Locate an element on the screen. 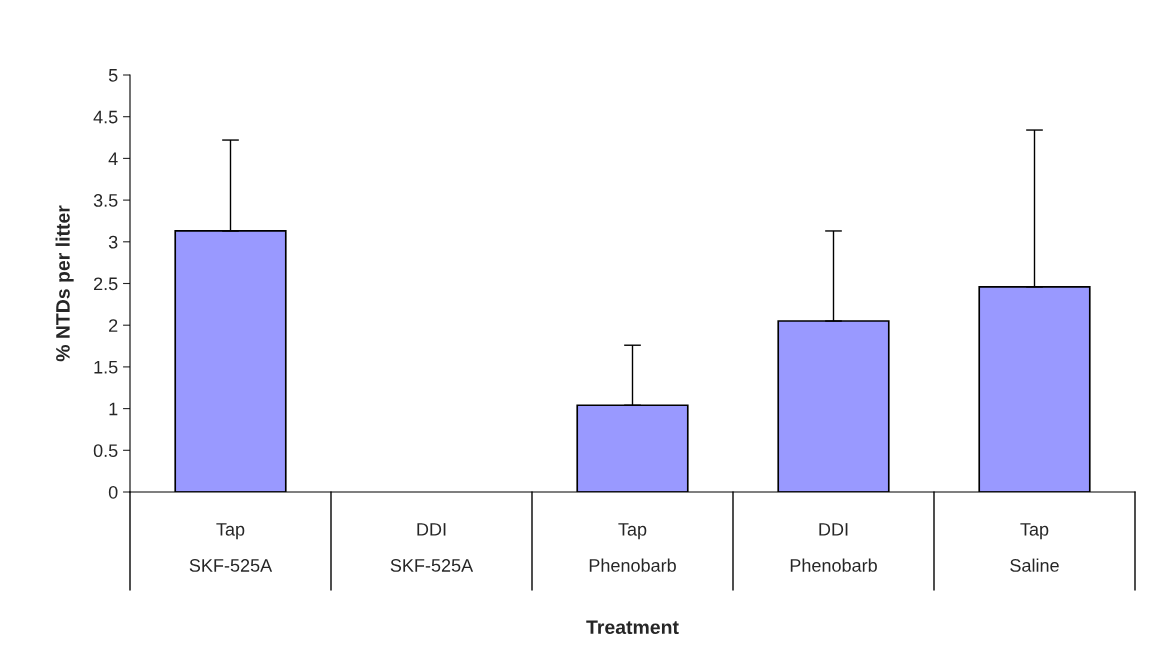 The width and height of the screenshot is (1153, 665). x-tick-label: Tap Phenobarb is located at coordinates (632, 547).